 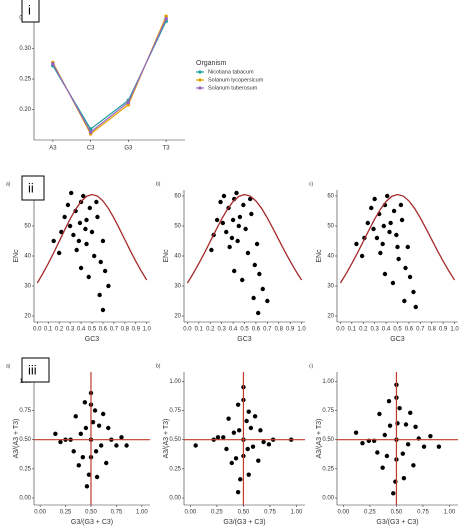 I want to click on x-tick-label: 0.25, so click(x=217, y=513).